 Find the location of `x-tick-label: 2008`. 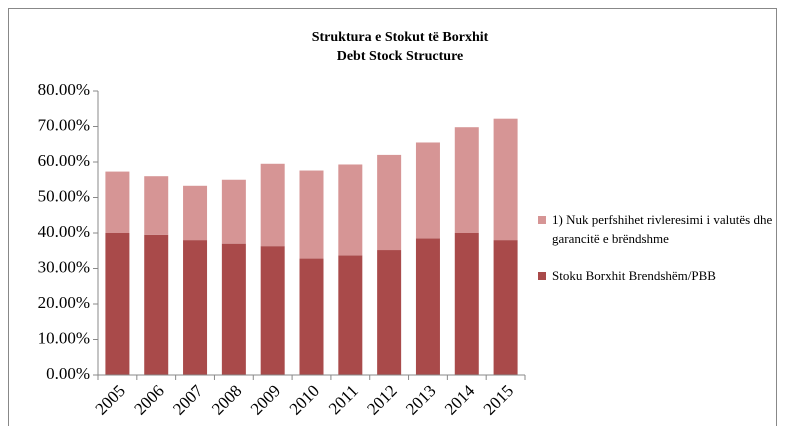

x-tick-label: 2008 is located at coordinates (226, 399).